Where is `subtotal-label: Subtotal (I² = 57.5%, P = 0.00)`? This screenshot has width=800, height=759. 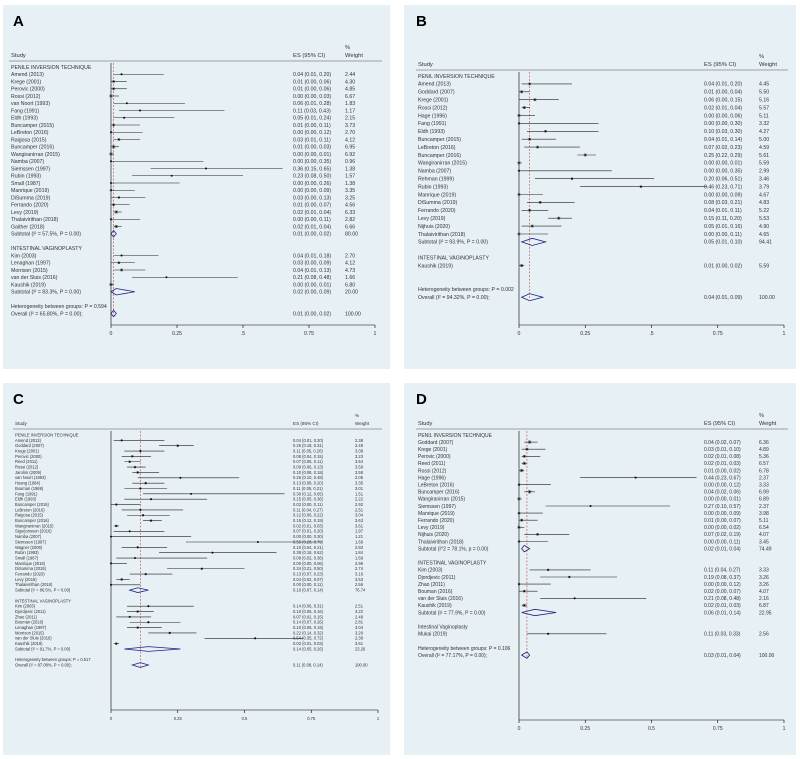
subtotal-label: Subtotal (I² = 57.5%, P = 0.00) is located at coordinates (46, 235).